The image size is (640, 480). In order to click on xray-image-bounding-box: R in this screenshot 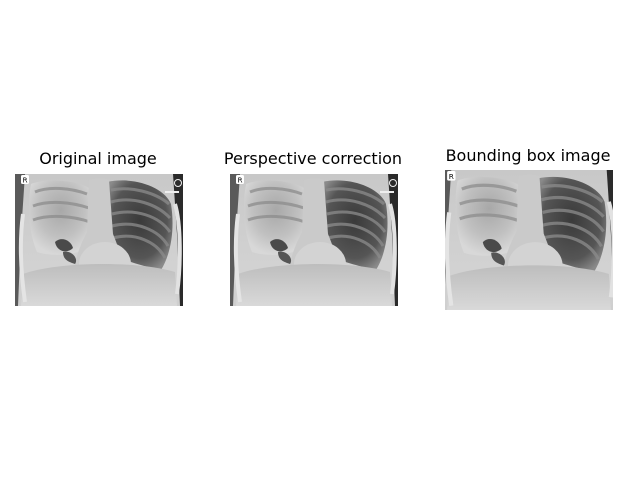, I will do `click(529, 240)`.